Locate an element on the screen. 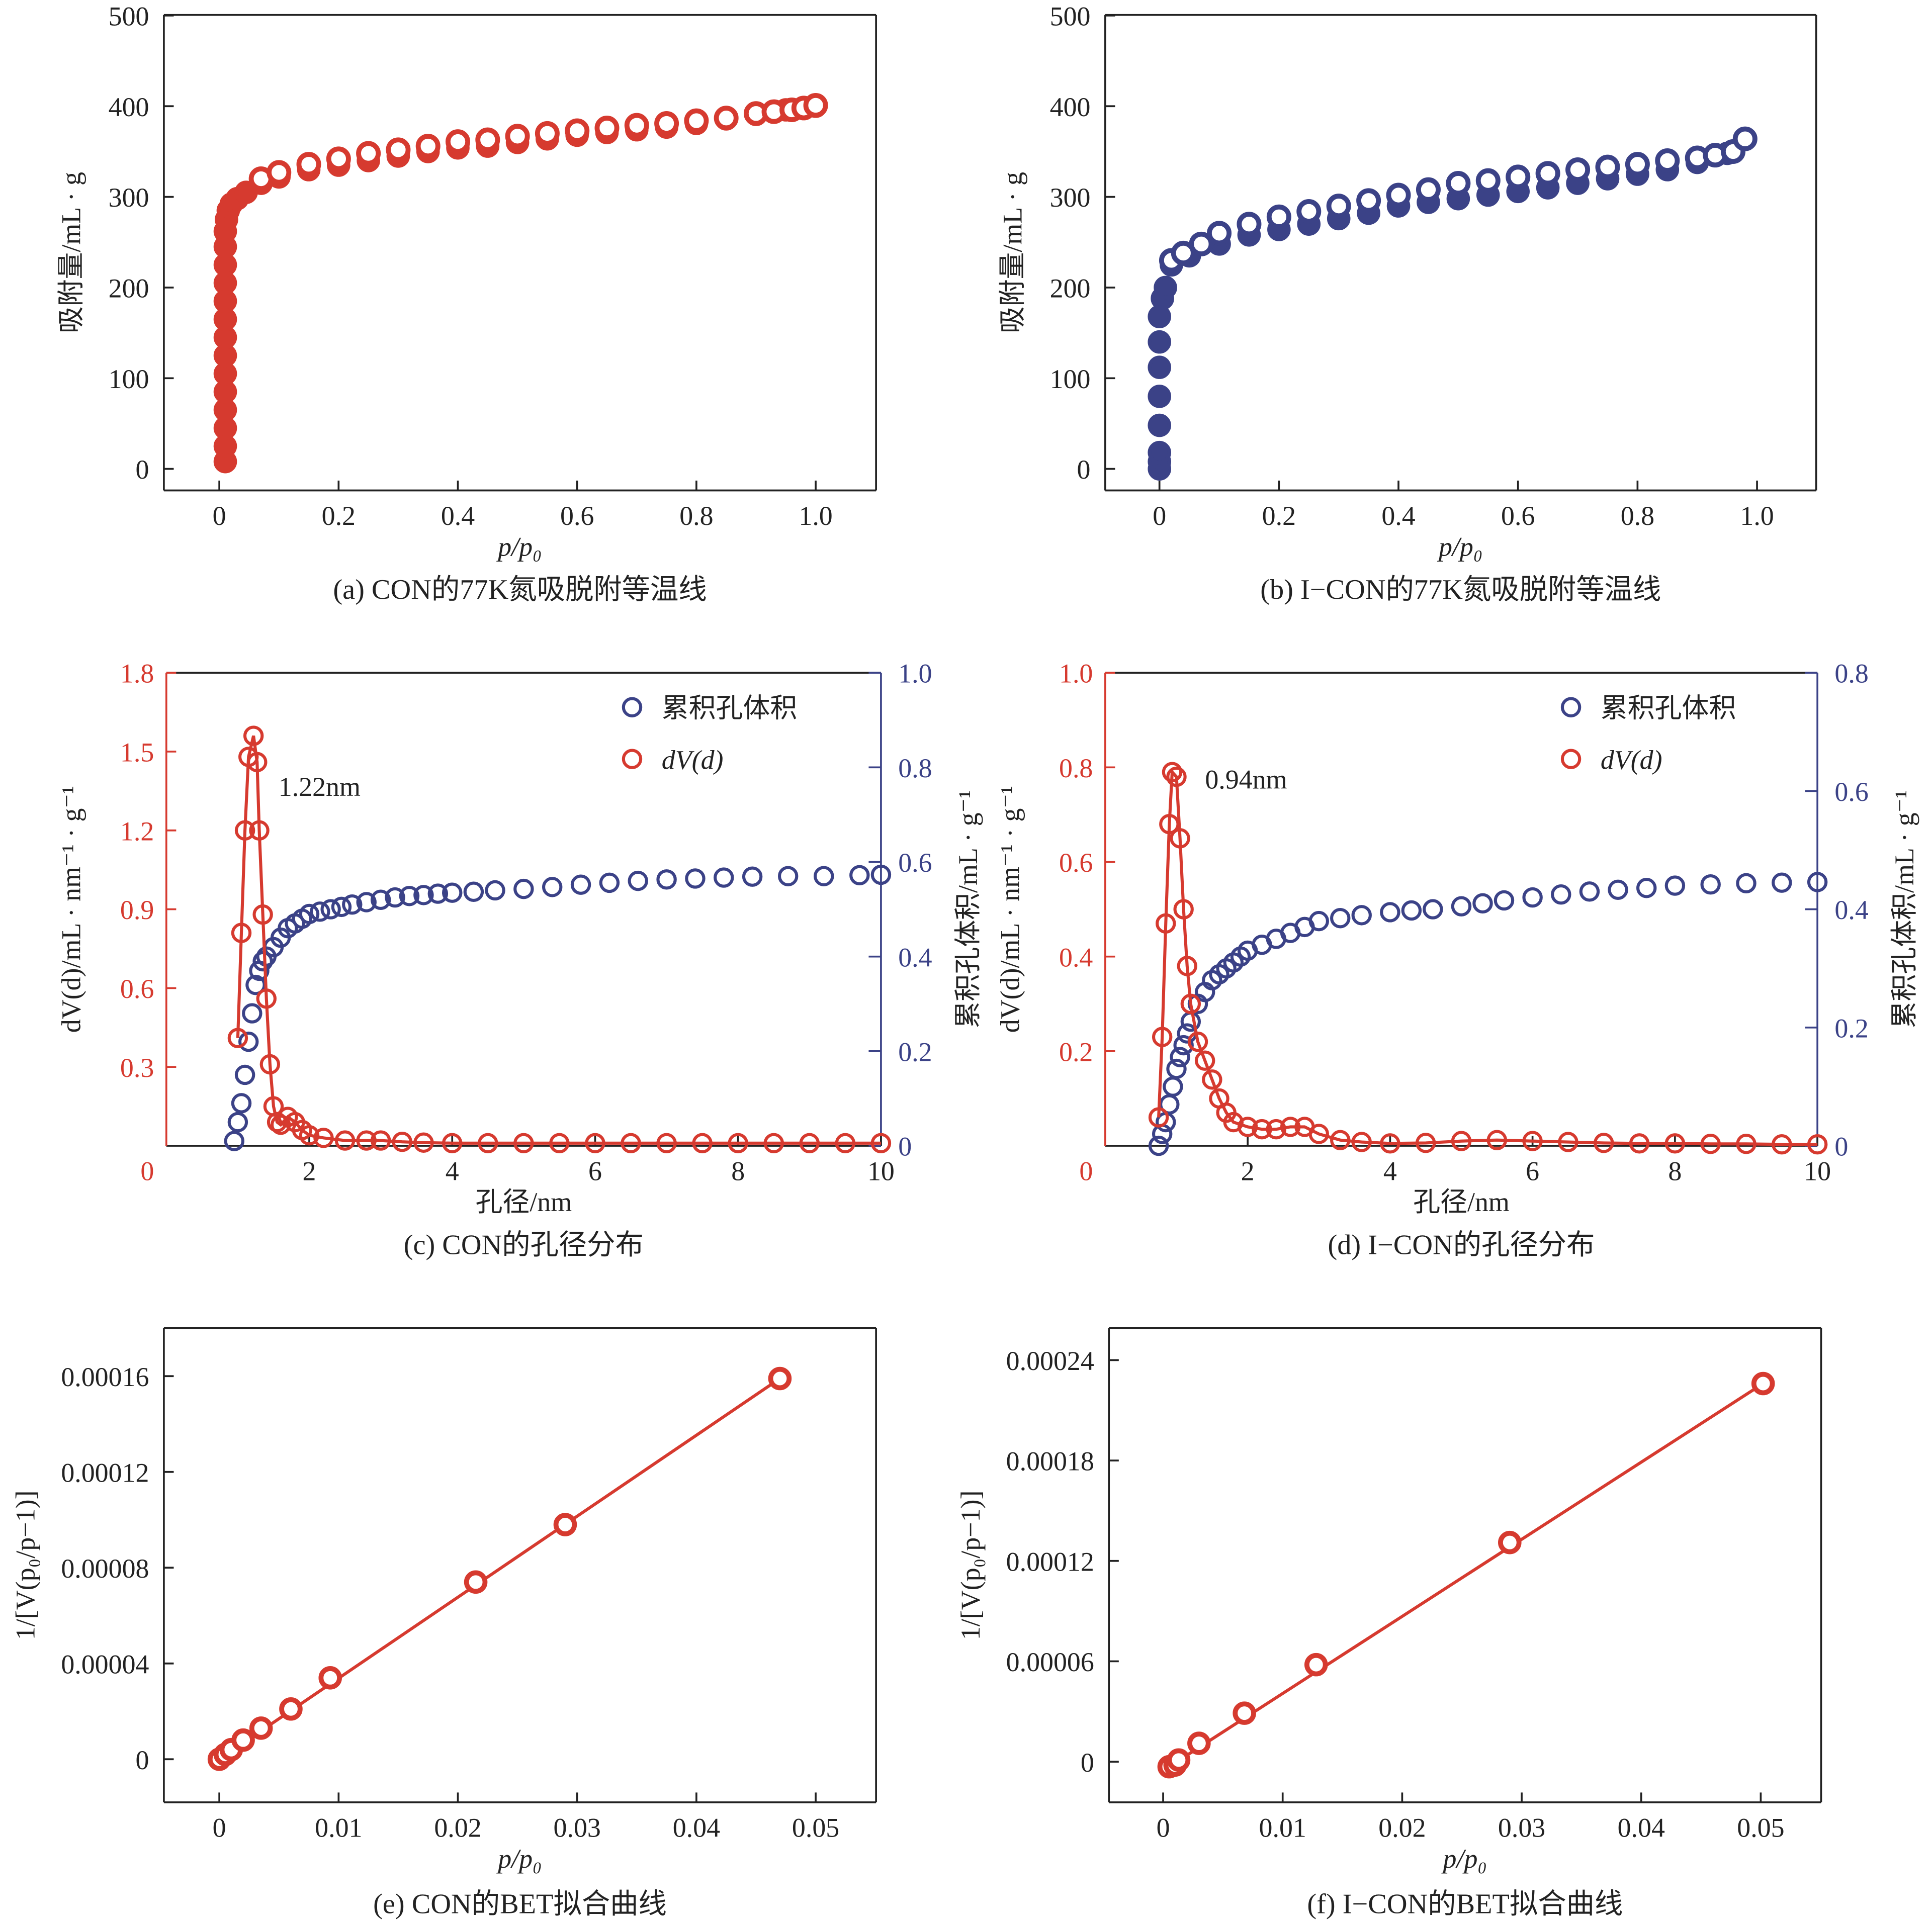 This screenshot has height=1922, width=1932. panel-caption: (c) CON的孔径分布 is located at coordinates (524, 1245).